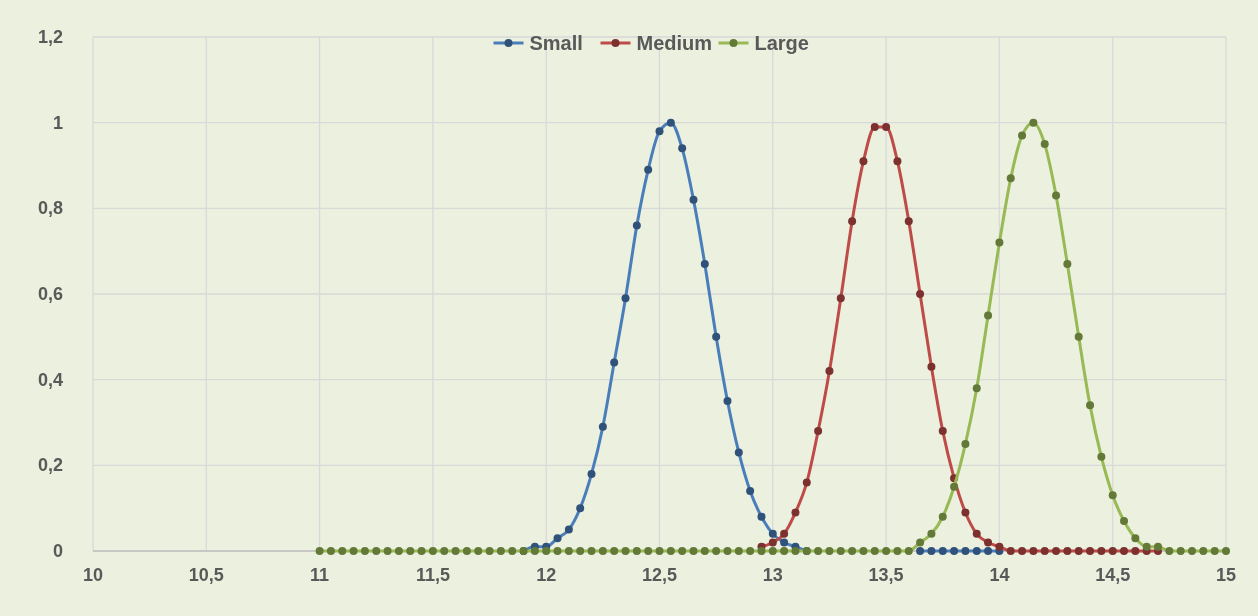 The width and height of the screenshot is (1258, 616). What do you see at coordinates (546, 575) in the screenshot?
I see `x-tick-label: 12` at bounding box center [546, 575].